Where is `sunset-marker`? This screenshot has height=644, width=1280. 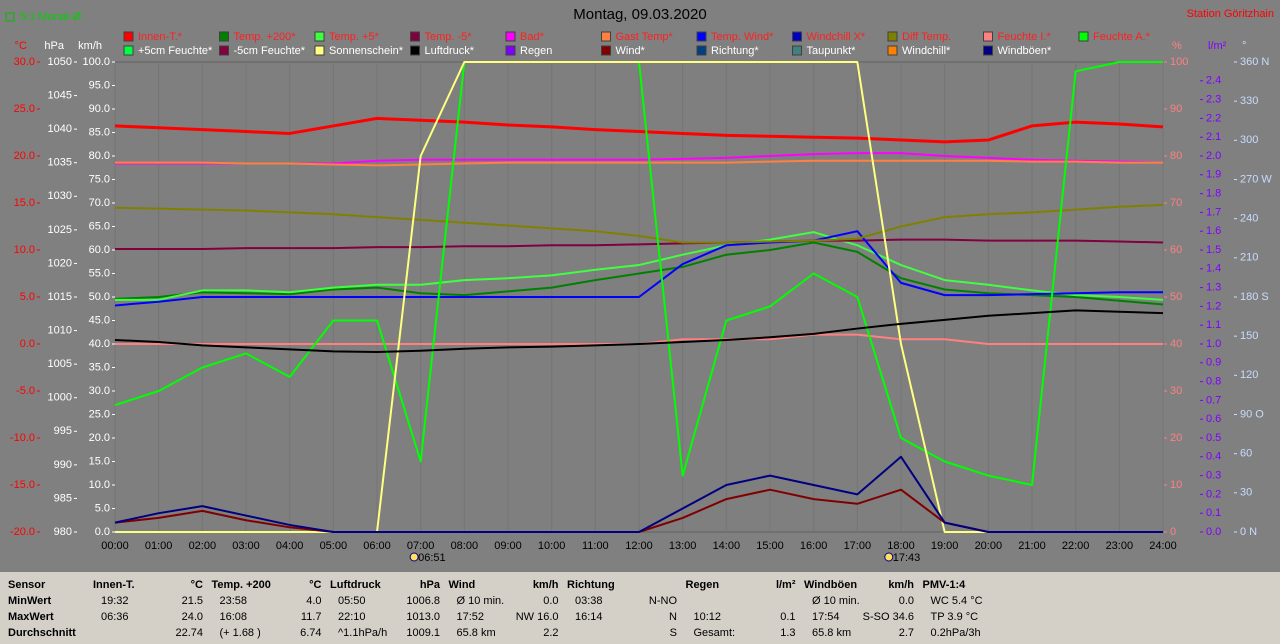
sunset-marker is located at coordinates (889, 557).